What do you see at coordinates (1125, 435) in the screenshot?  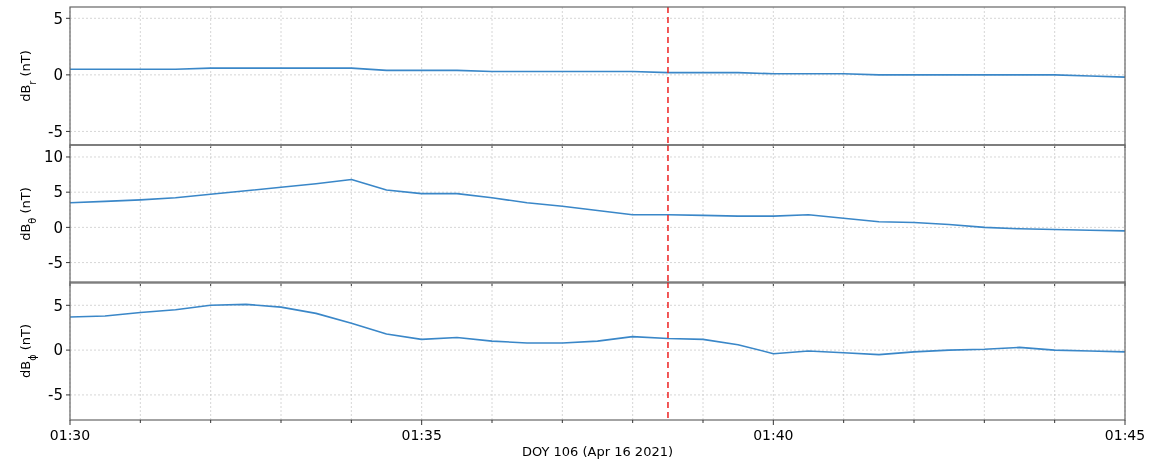 I see `x-tick-label: 01:45` at bounding box center [1125, 435].